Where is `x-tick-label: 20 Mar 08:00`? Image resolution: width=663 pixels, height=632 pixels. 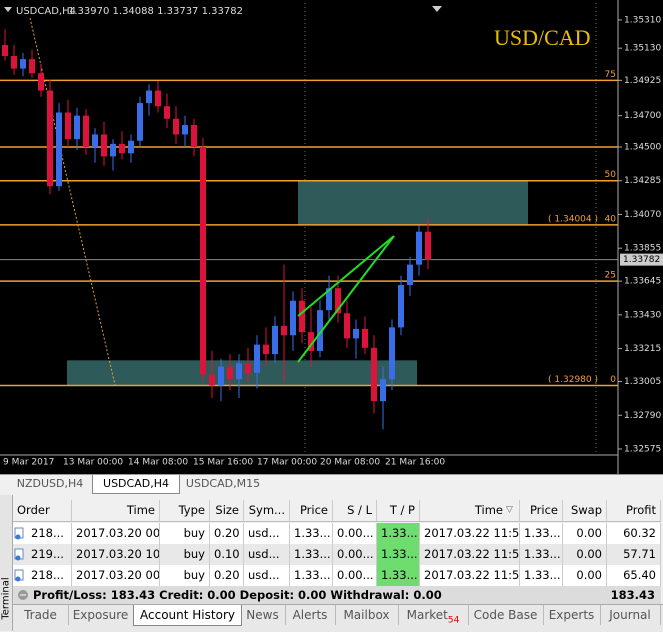
x-tick-label: 20 Mar 08:00 is located at coordinates (350, 463).